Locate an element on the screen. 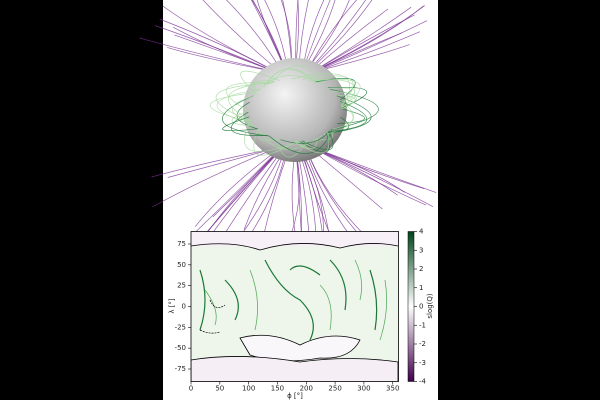 This screenshot has height=400, width=600. x-tick-label: 50 is located at coordinates (219, 389).